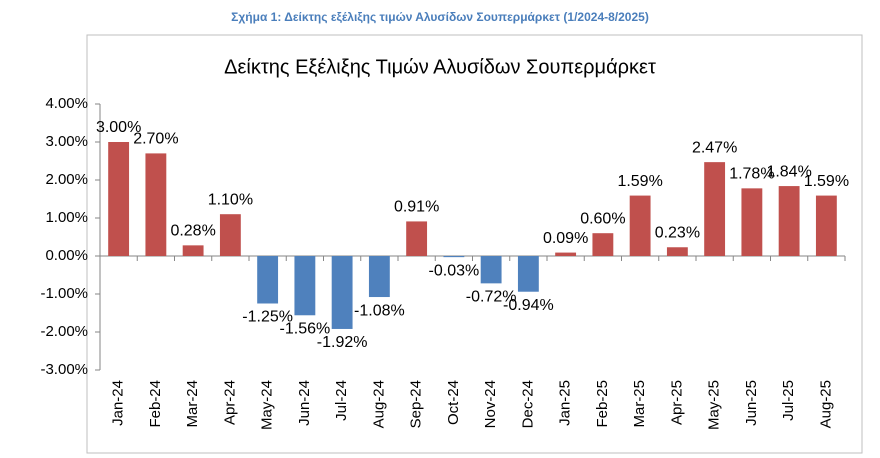 The image size is (880, 458). Describe the element at coordinates (527, 404) in the screenshot. I see `x-tick-label: Dec-24` at that location.